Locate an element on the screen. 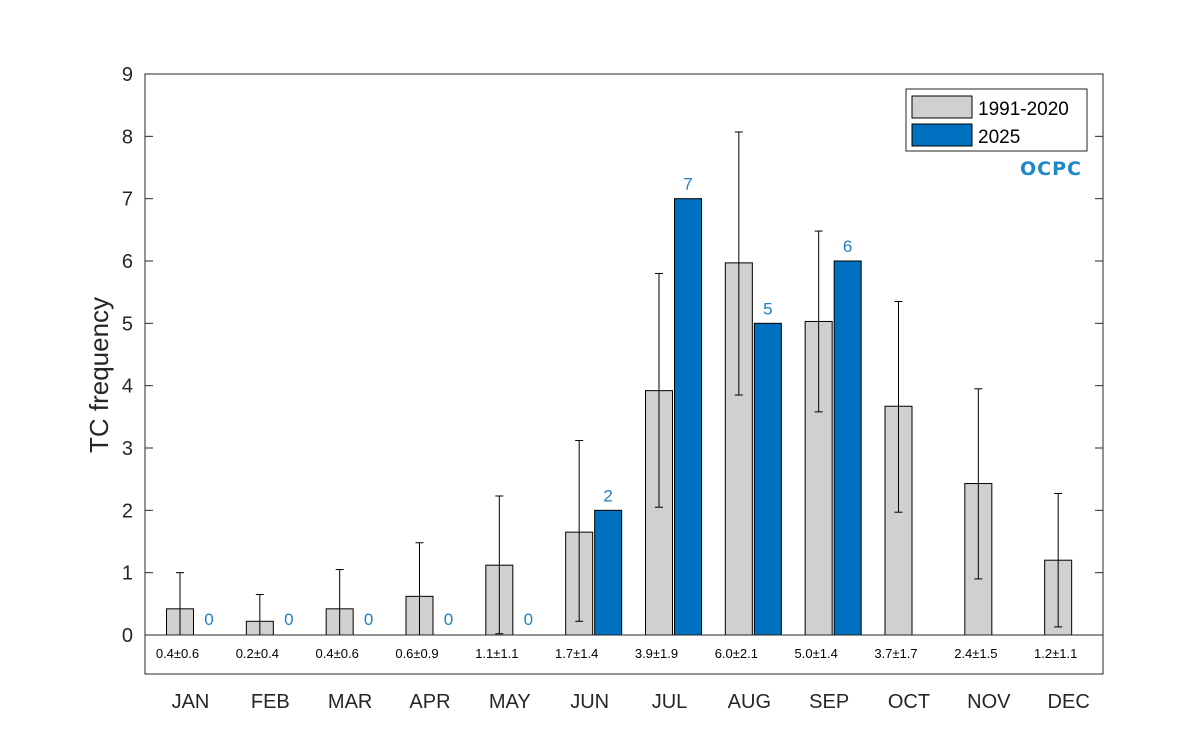 Image resolution: width=1200 pixels, height=750 pixels. y-tick-label: 3 is located at coordinates (127, 449).